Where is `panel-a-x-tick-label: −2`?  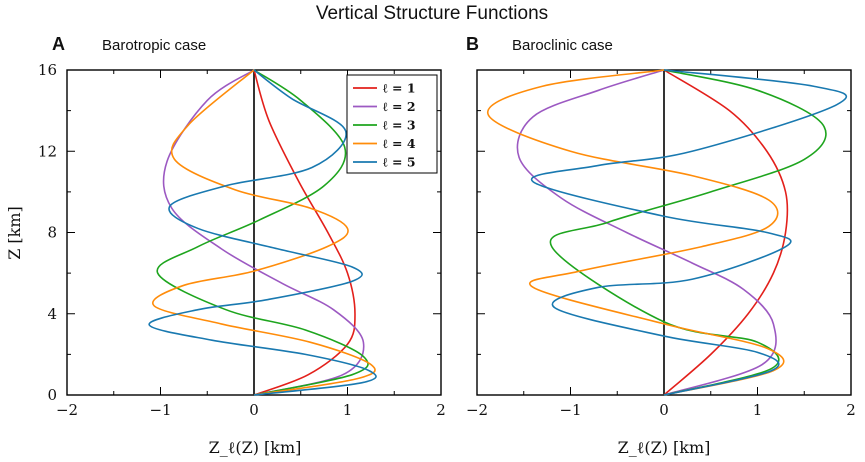 panel-a-x-tick-label: −2 is located at coordinates (67, 410).